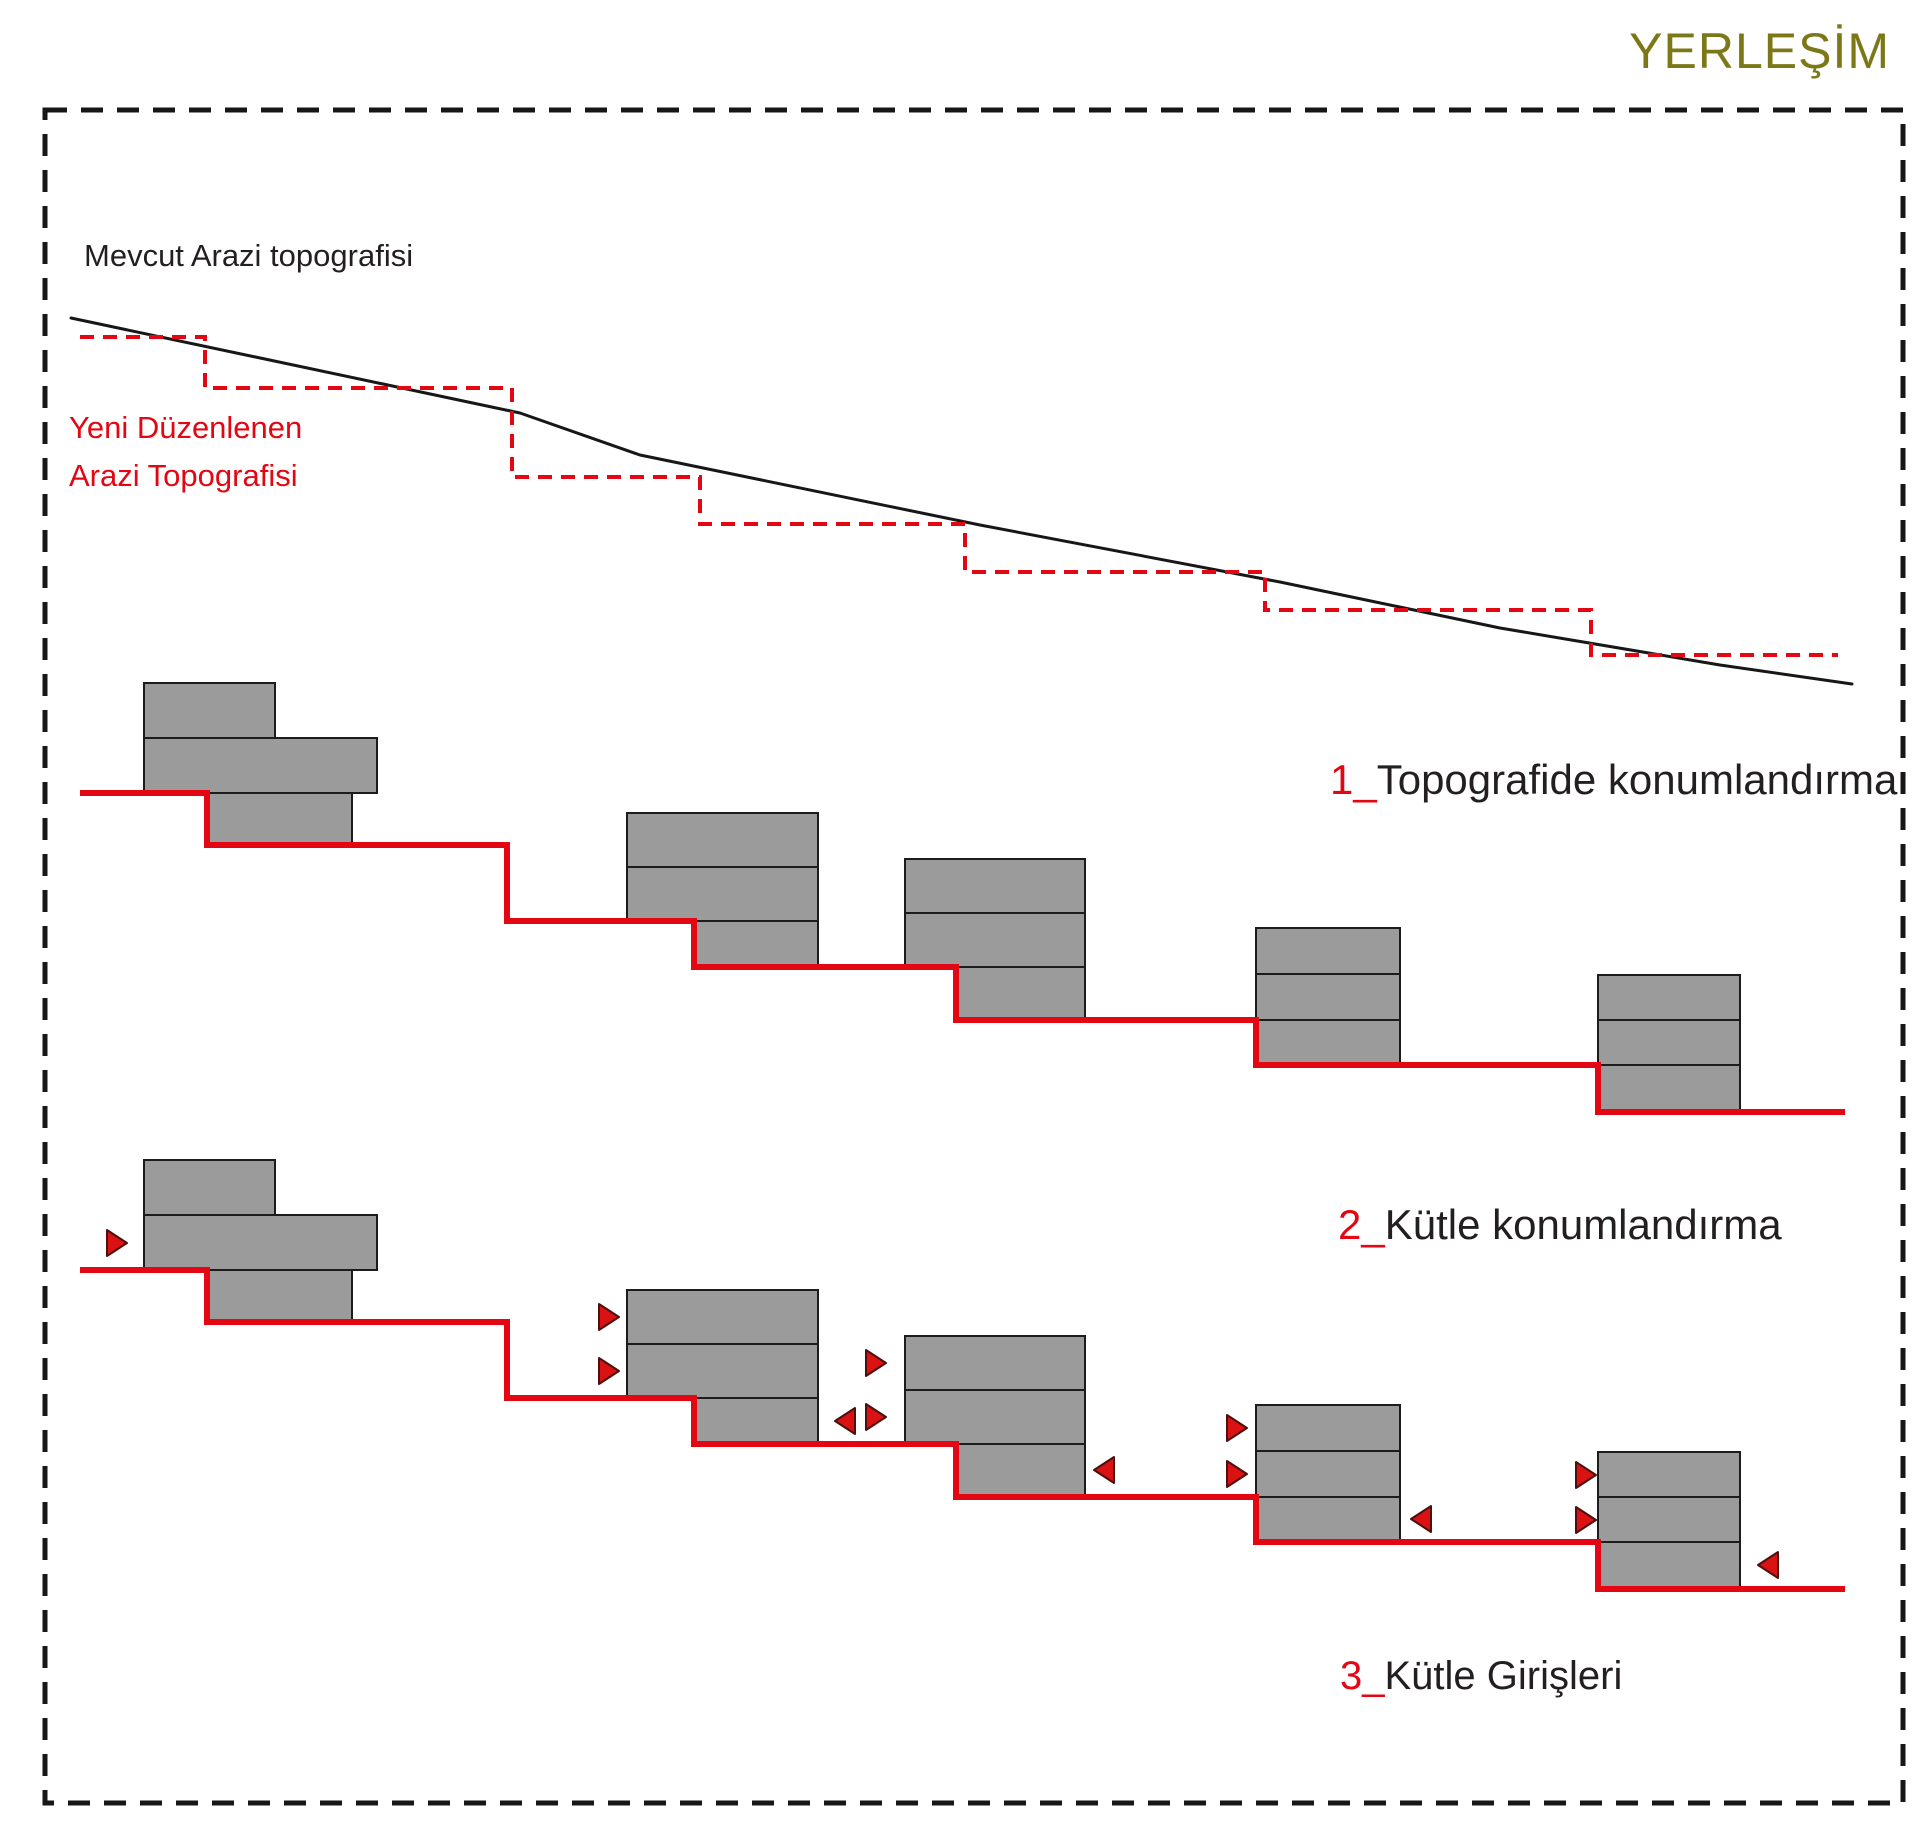 The height and width of the screenshot is (1843, 1920). I want to click on step1-label-text: Topografide konumlandırma, so click(1637, 779).